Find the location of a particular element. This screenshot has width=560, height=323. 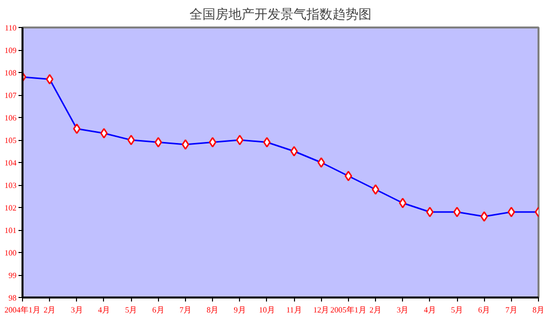

y-tick-label: 105 is located at coordinates (10, 140).